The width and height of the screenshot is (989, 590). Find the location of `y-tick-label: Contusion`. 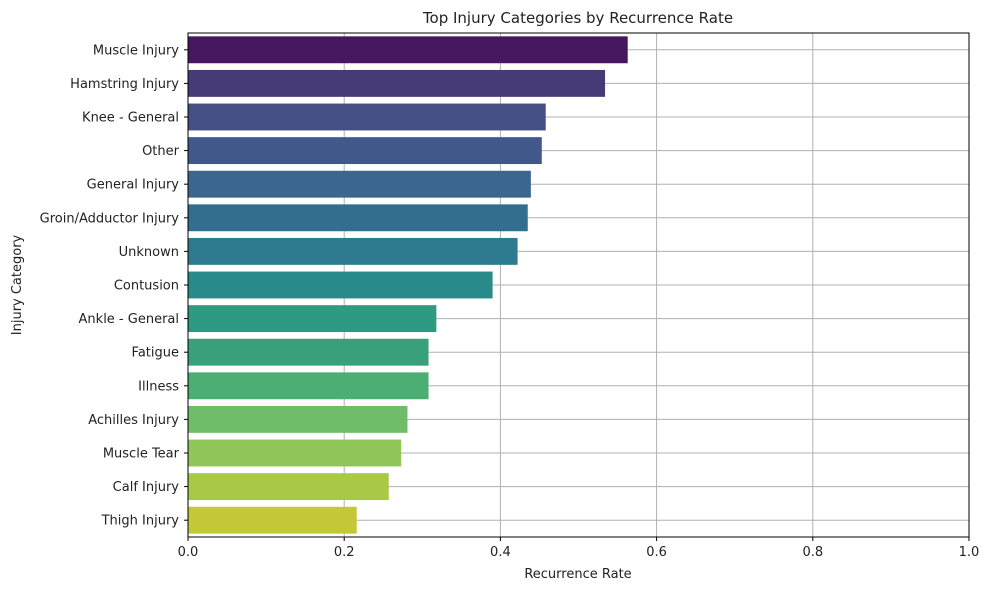

y-tick-label: Contusion is located at coordinates (146, 286).